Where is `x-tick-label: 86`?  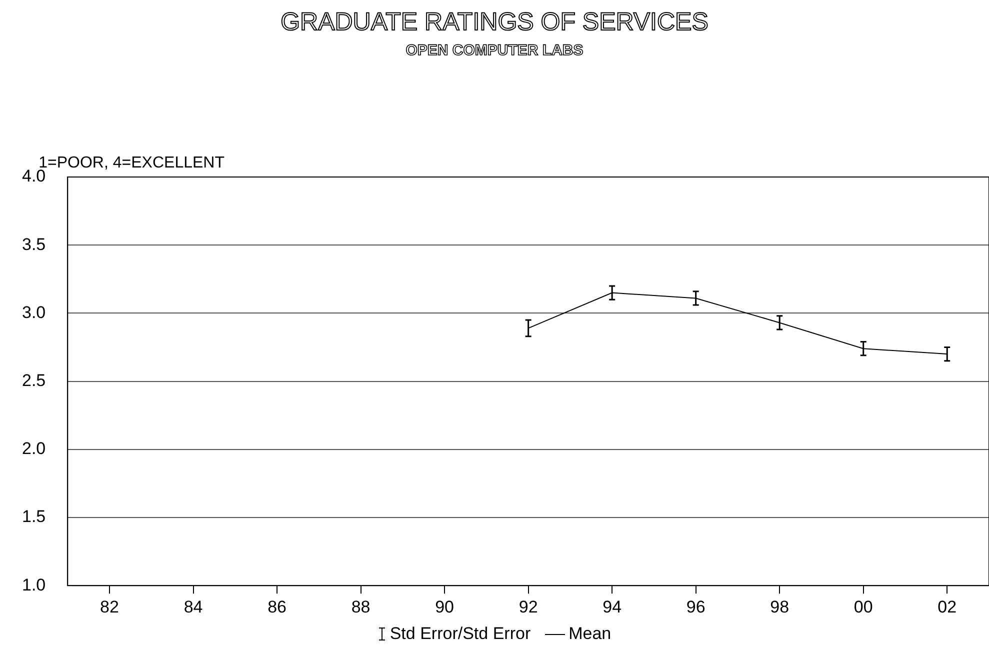 x-tick-label: 86 is located at coordinates (277, 606).